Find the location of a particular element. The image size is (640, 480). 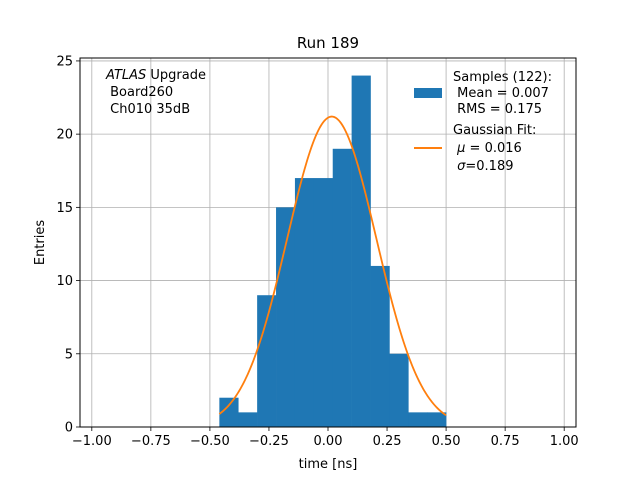

y-axis-label: Entries is located at coordinates (40, 243).